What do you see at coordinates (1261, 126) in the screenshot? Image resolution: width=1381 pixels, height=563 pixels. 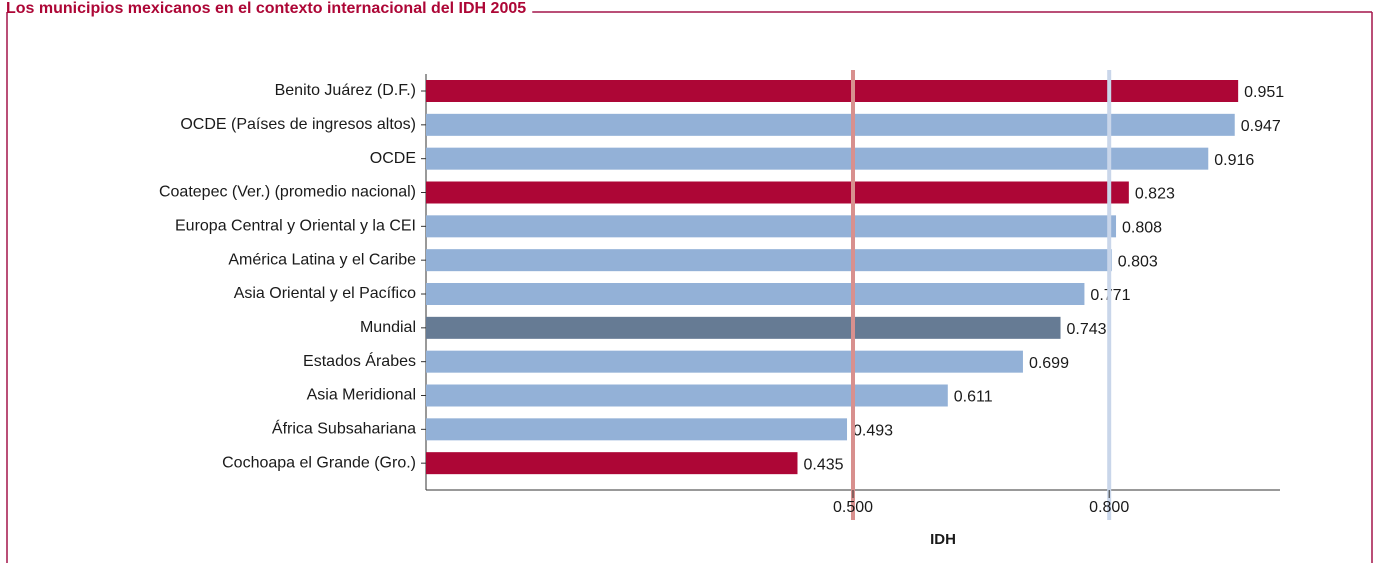 I see `value-label: 0.947` at bounding box center [1261, 126].